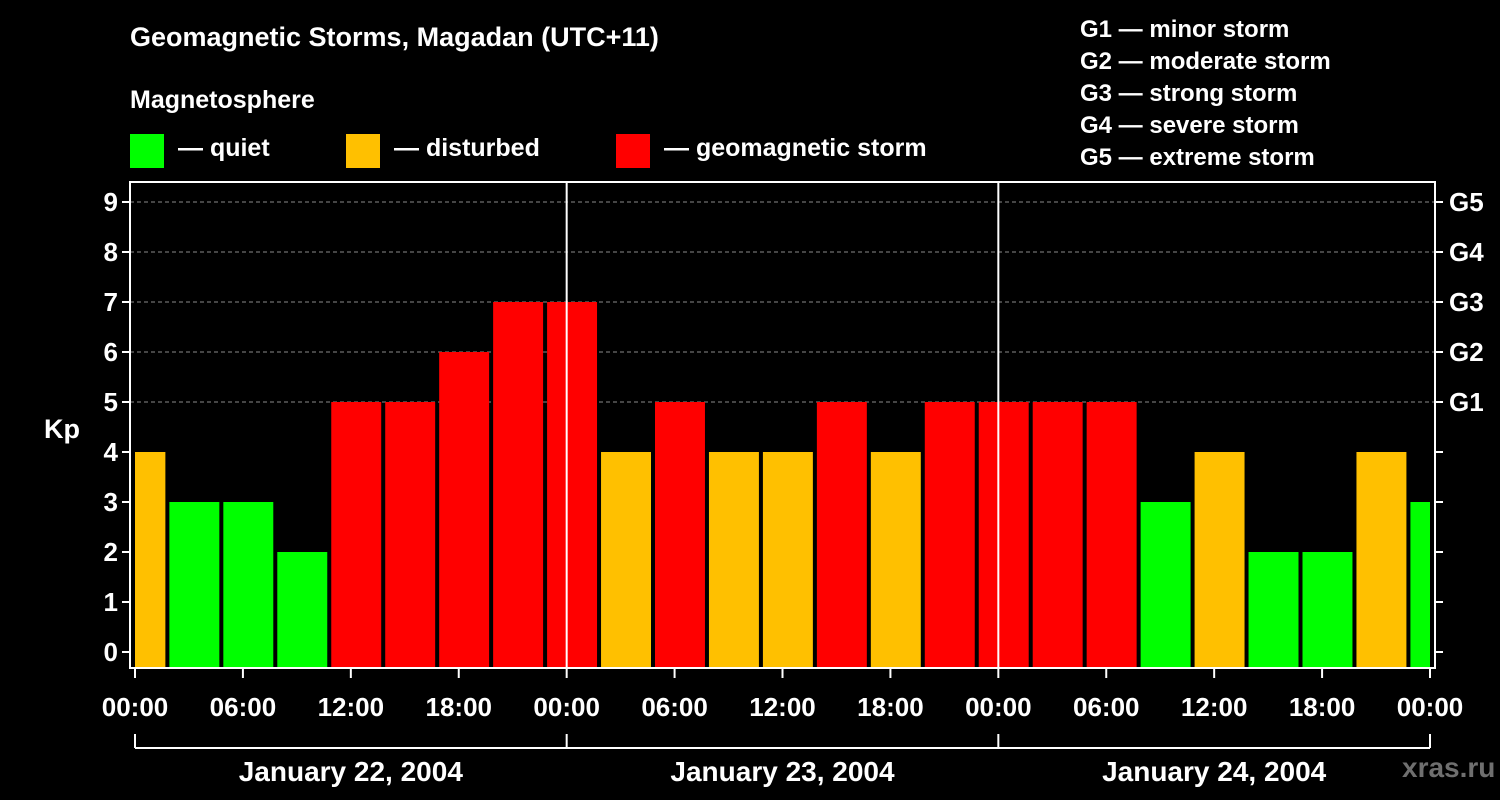  I want to click on y-tick-label: 9, so click(111, 202).